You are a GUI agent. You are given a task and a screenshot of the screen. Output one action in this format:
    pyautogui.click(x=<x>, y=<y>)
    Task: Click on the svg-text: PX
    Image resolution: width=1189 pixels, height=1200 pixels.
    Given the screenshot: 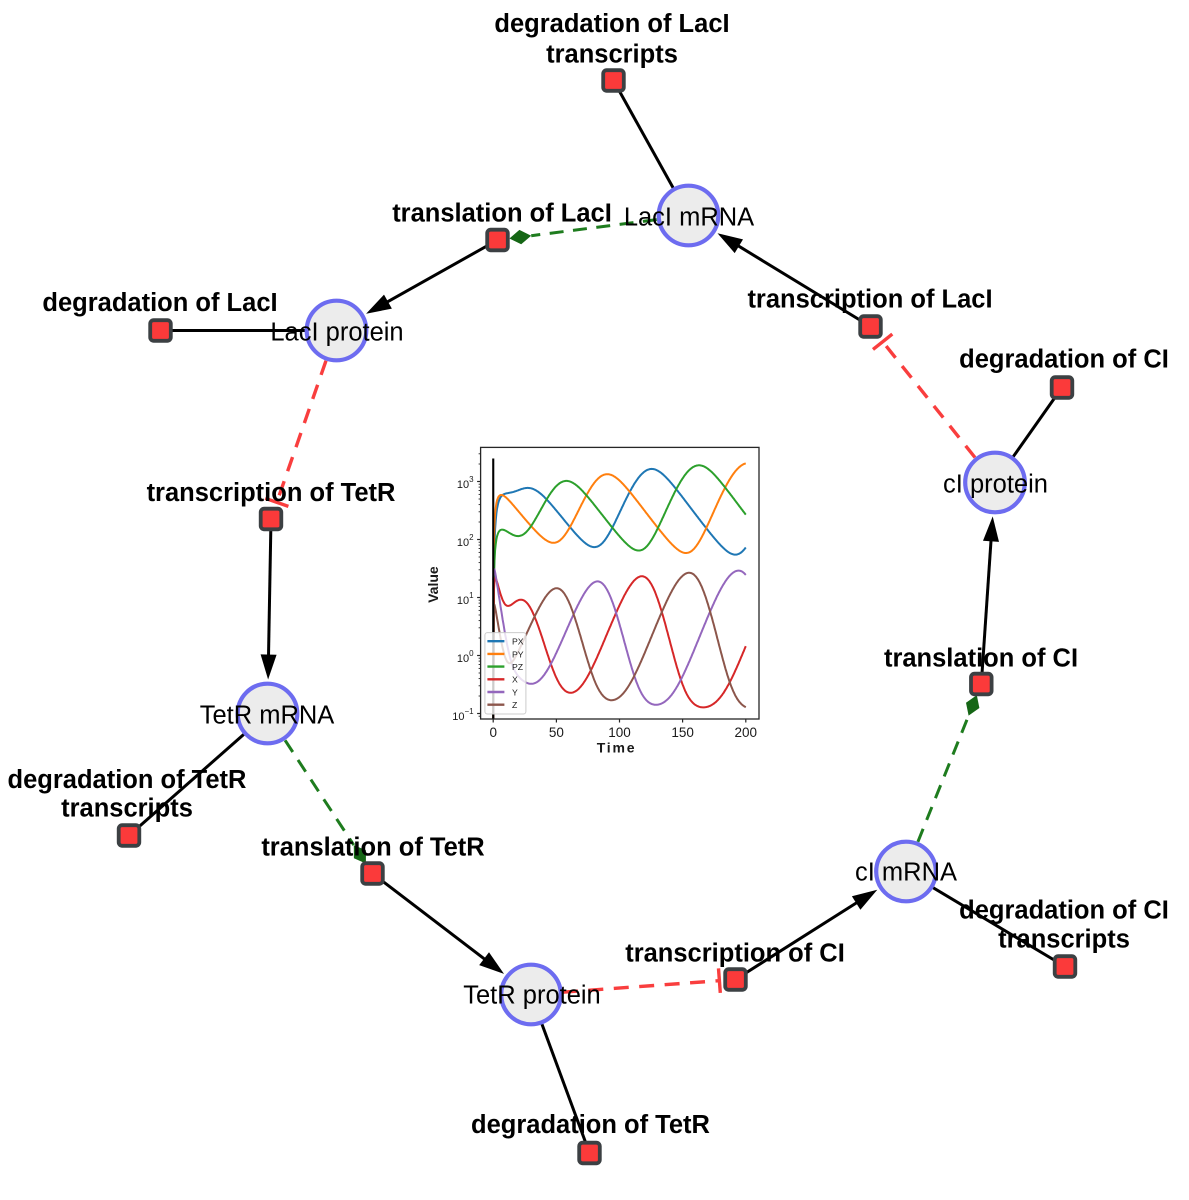 What is the action you would take?
    pyautogui.click(x=518, y=642)
    